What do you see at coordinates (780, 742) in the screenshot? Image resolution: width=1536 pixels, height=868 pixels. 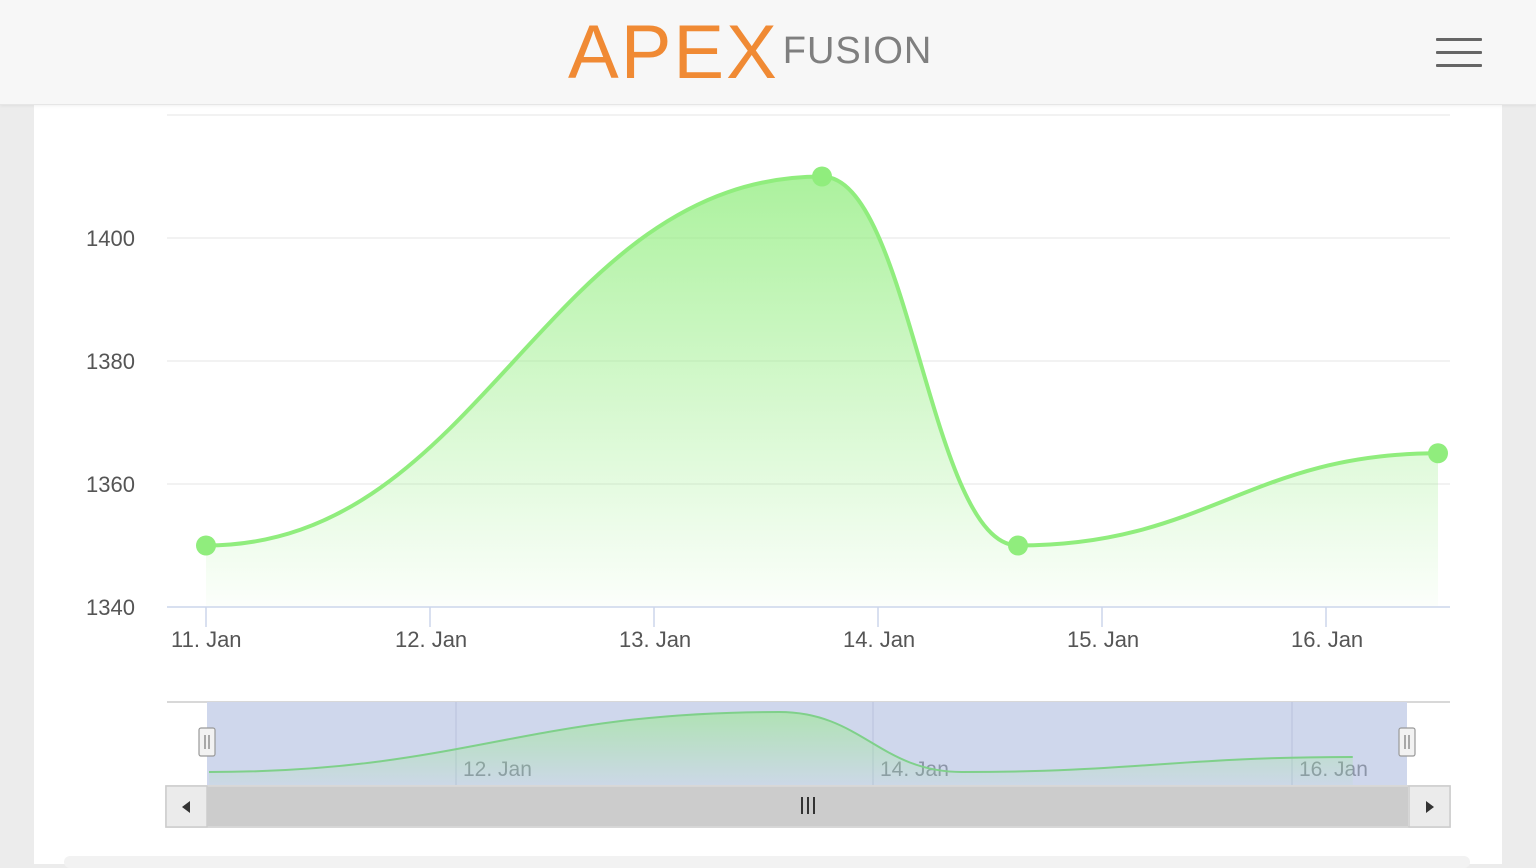 I see `navigator-line` at bounding box center [780, 742].